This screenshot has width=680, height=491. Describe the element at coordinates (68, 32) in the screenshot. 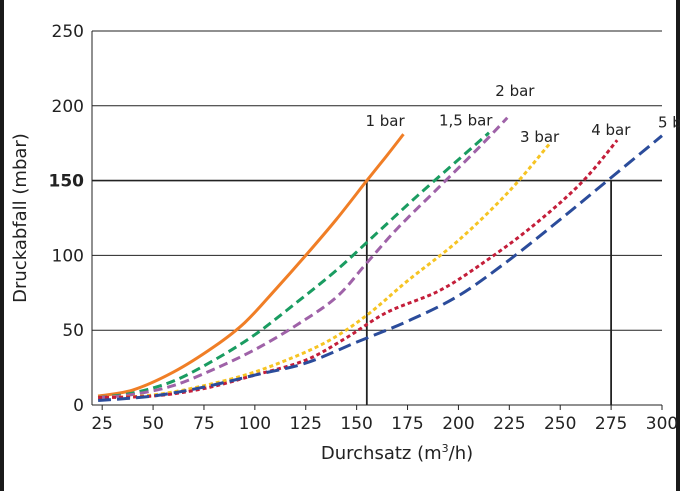

I see `y-tick-250: 250` at that location.